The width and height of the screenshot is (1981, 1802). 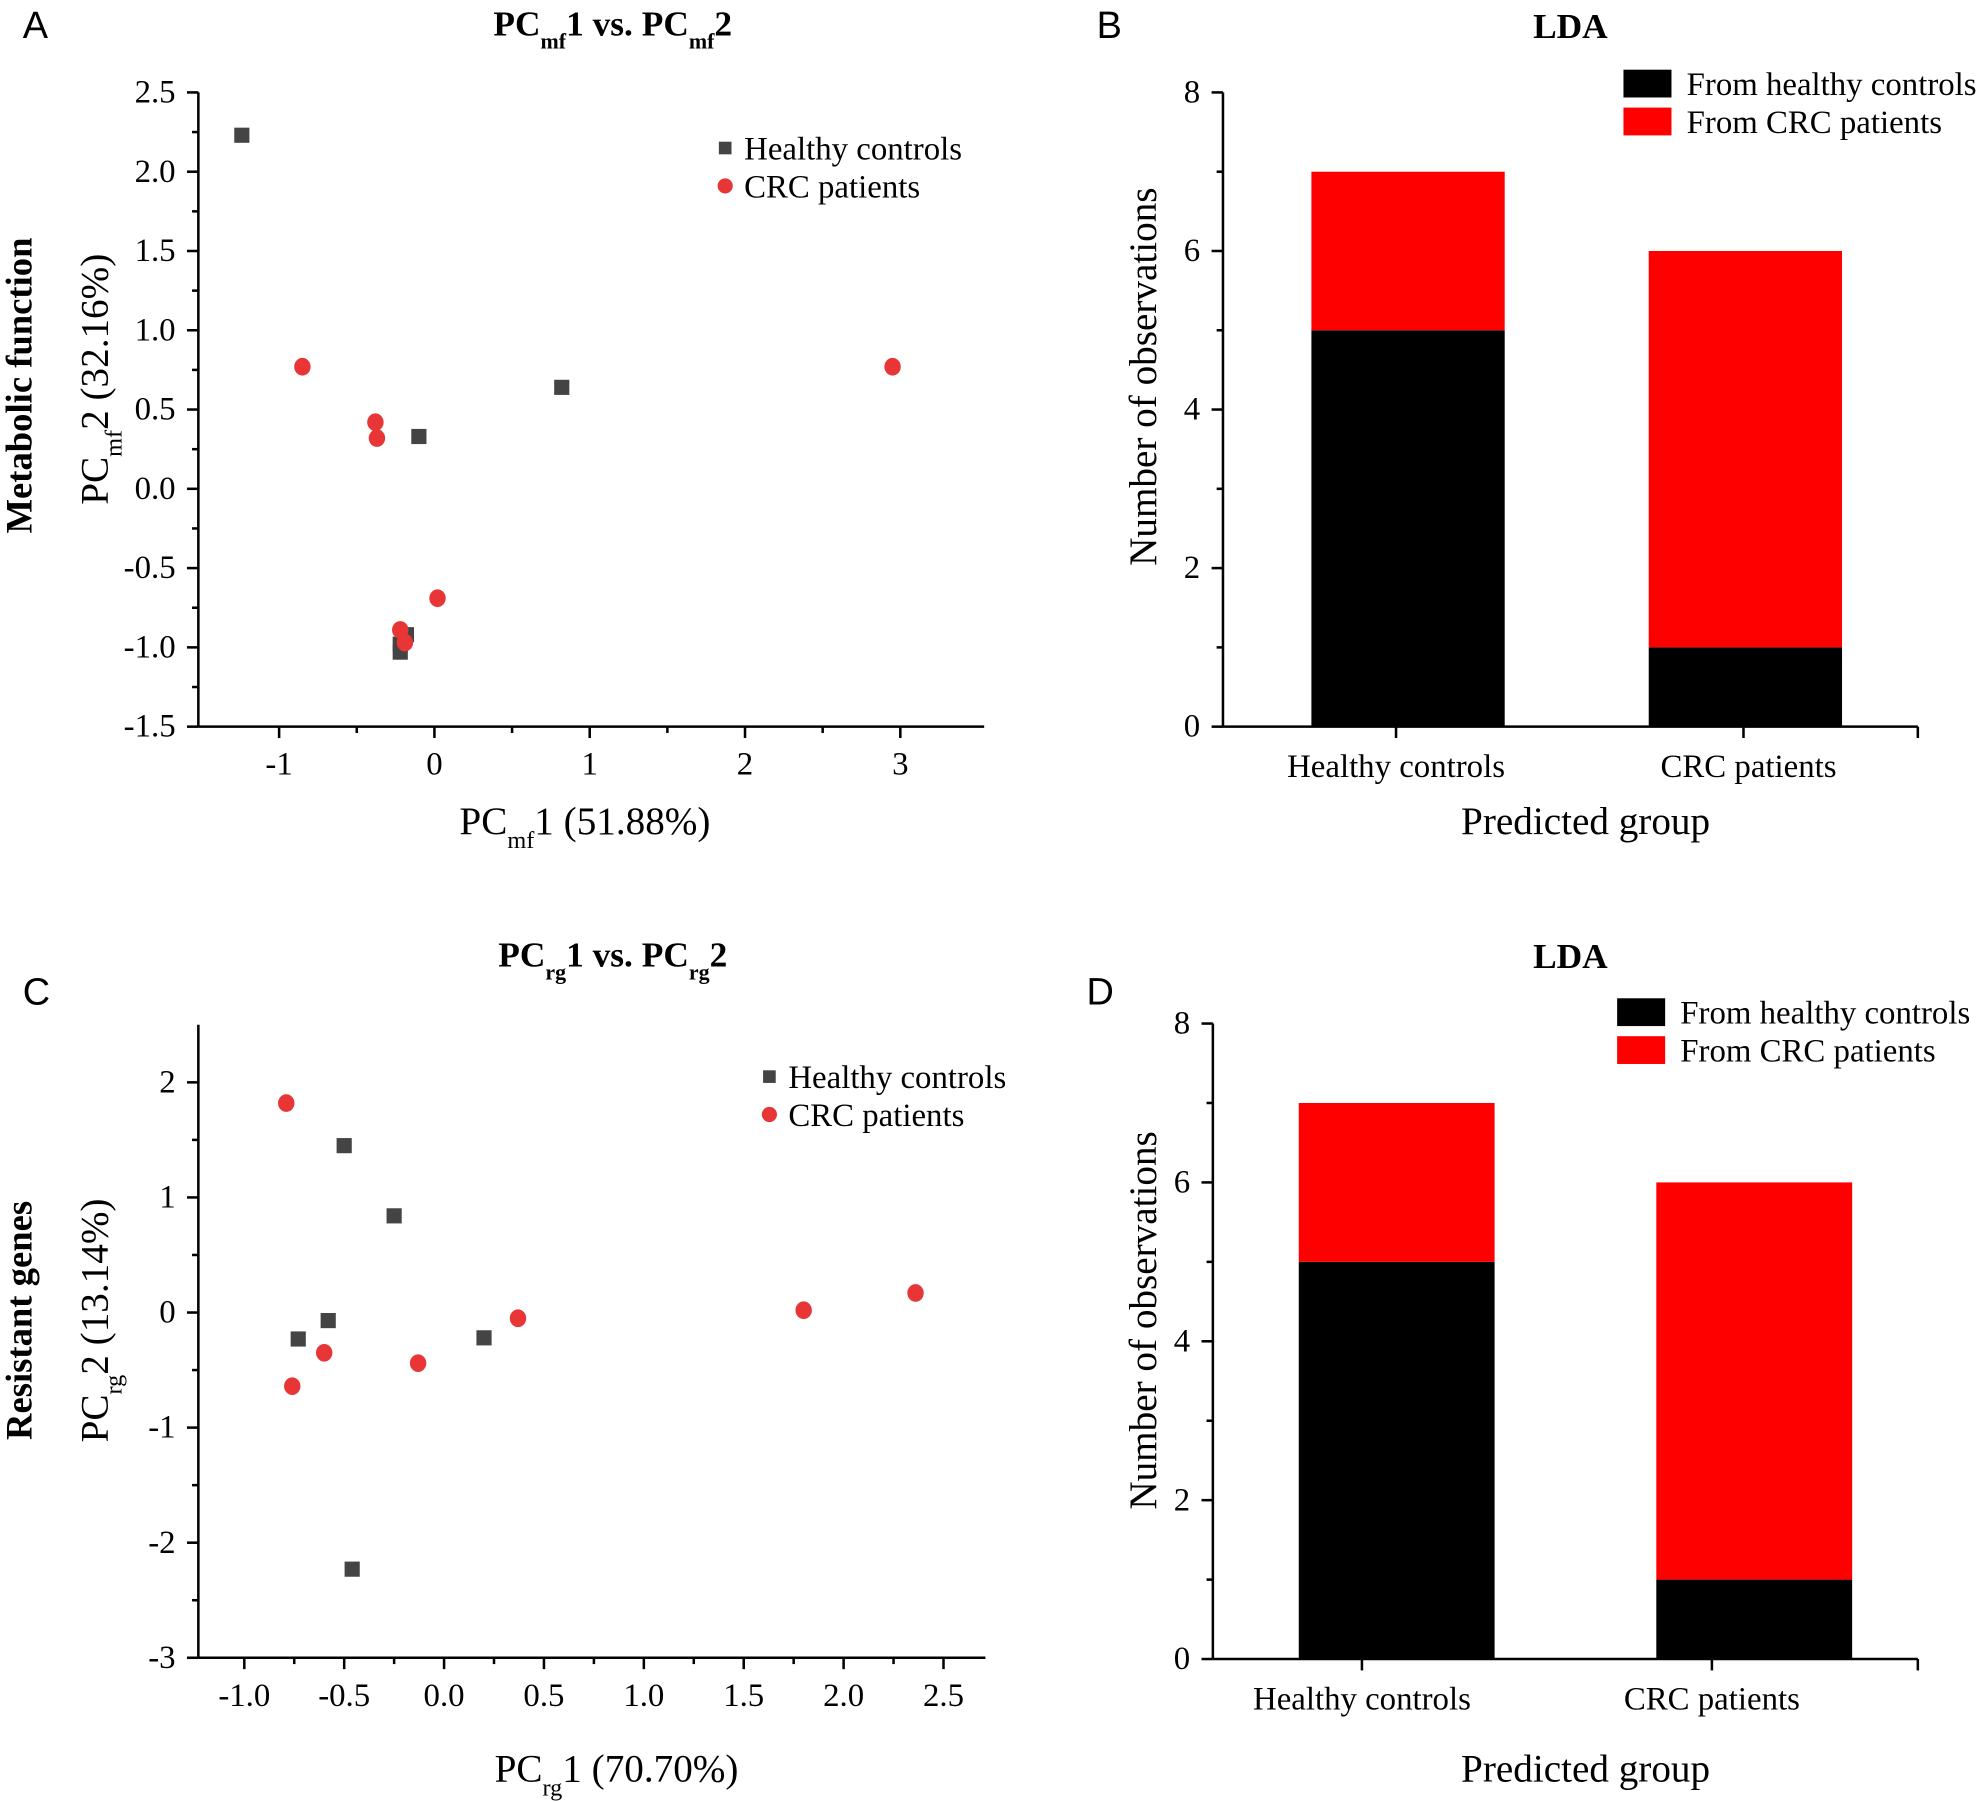 What do you see at coordinates (113, 1385) in the screenshot?
I see `y-axis-label-part: rg` at bounding box center [113, 1385].